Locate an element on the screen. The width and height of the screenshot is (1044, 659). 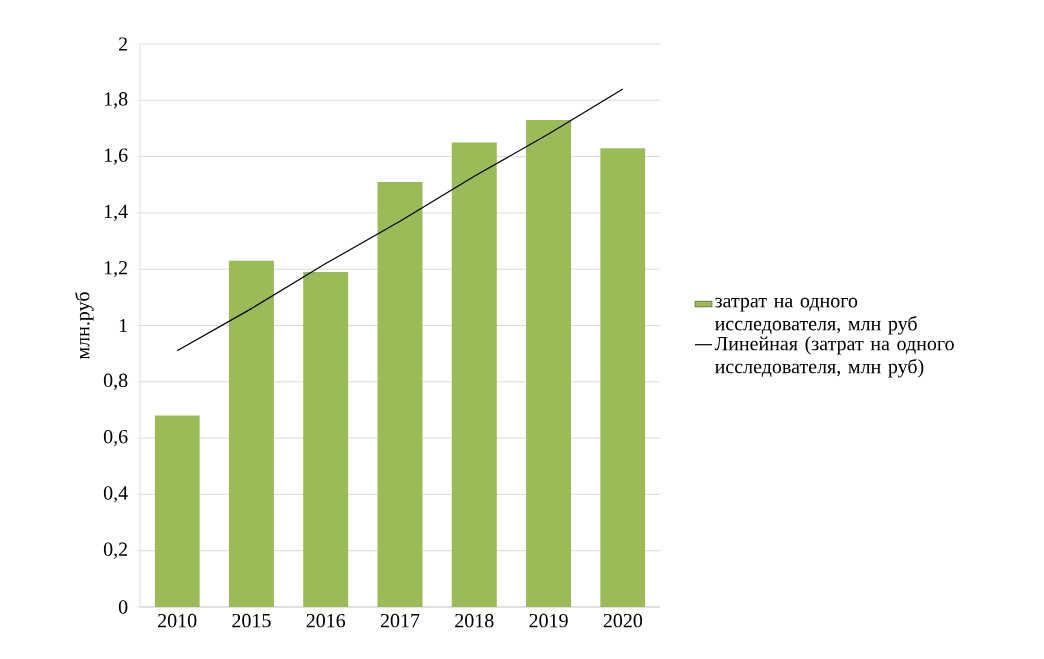
y-tick-label: 1,6 is located at coordinates (116, 156).